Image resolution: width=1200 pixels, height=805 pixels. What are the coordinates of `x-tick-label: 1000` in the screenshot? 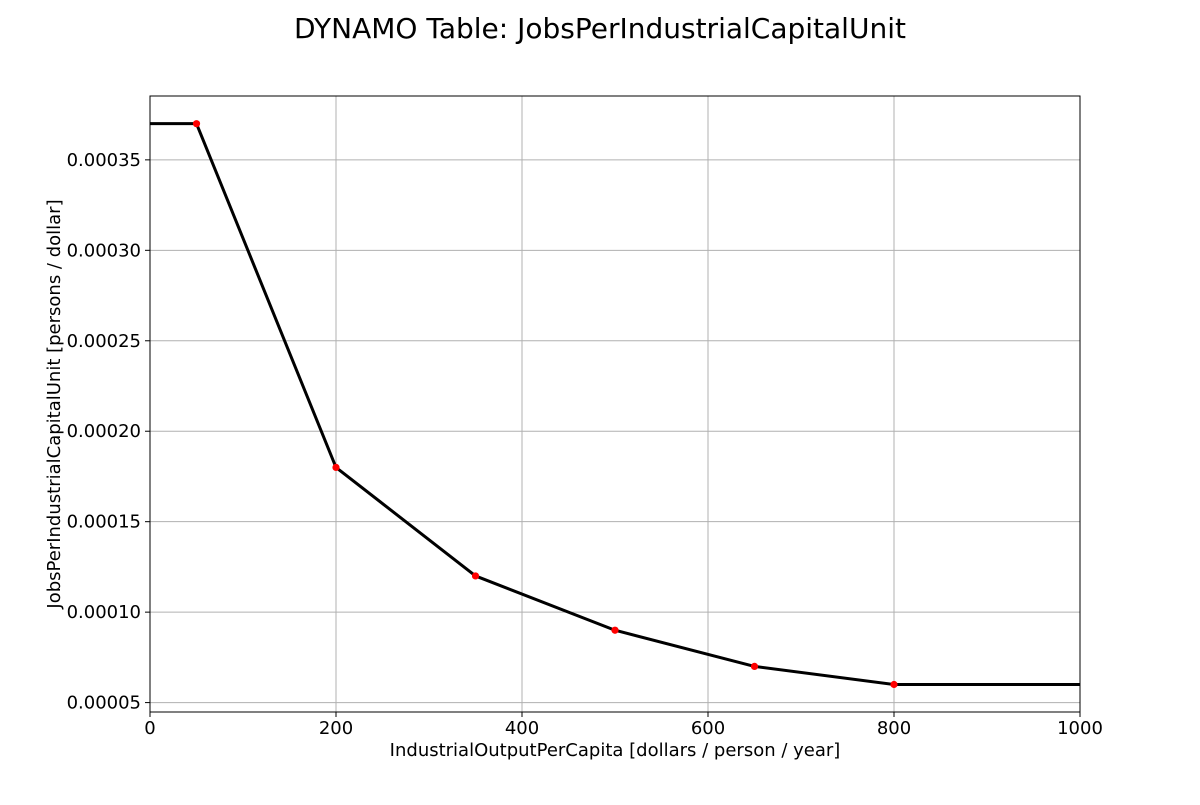 It's located at (1080, 728).